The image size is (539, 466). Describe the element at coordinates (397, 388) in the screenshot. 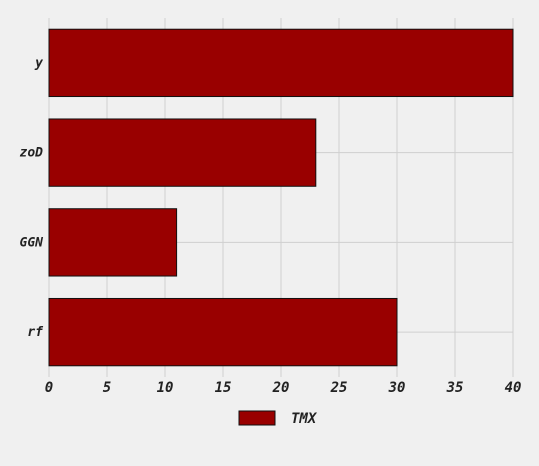

I see `x-tick-label: 30` at that location.